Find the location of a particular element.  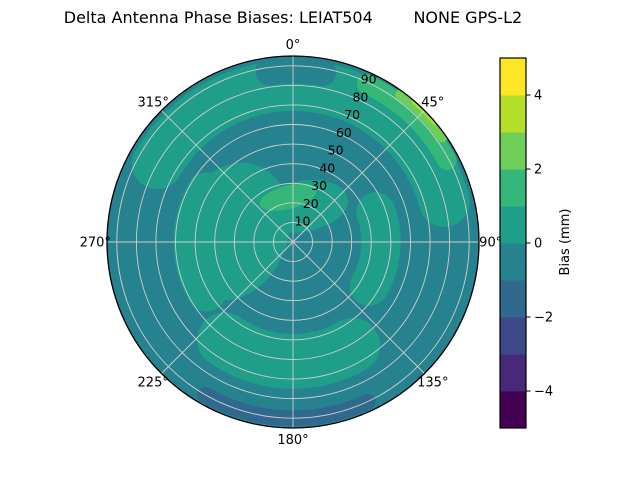

radial-tick-label: 20 is located at coordinates (311, 203).